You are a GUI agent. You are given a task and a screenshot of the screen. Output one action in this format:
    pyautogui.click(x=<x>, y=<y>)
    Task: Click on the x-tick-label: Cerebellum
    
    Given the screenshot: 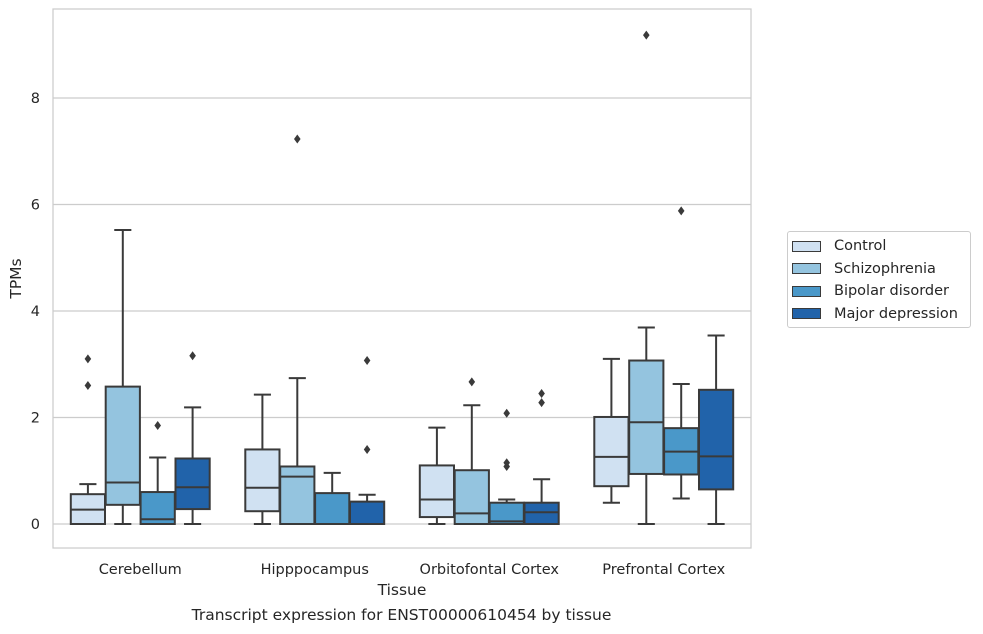 What is the action you would take?
    pyautogui.click(x=140, y=570)
    